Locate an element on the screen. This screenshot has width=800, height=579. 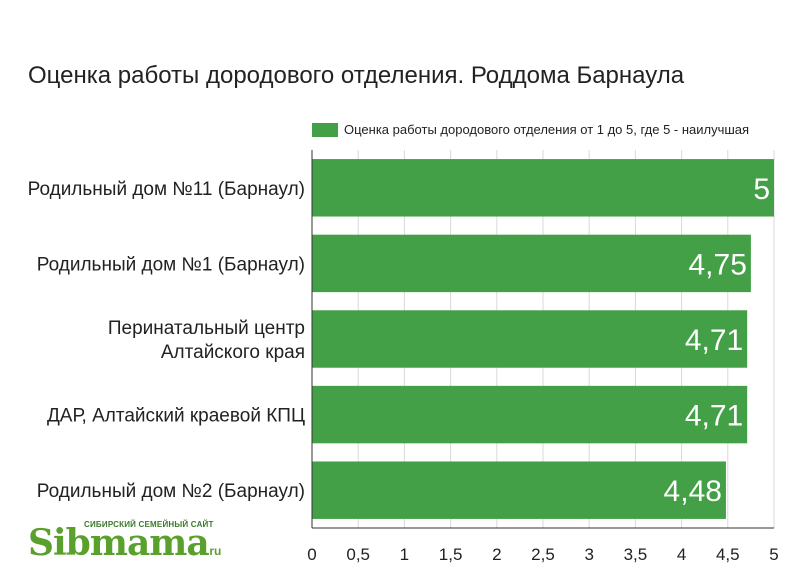
x-tick-label: 4,5 is located at coordinates (728, 554).